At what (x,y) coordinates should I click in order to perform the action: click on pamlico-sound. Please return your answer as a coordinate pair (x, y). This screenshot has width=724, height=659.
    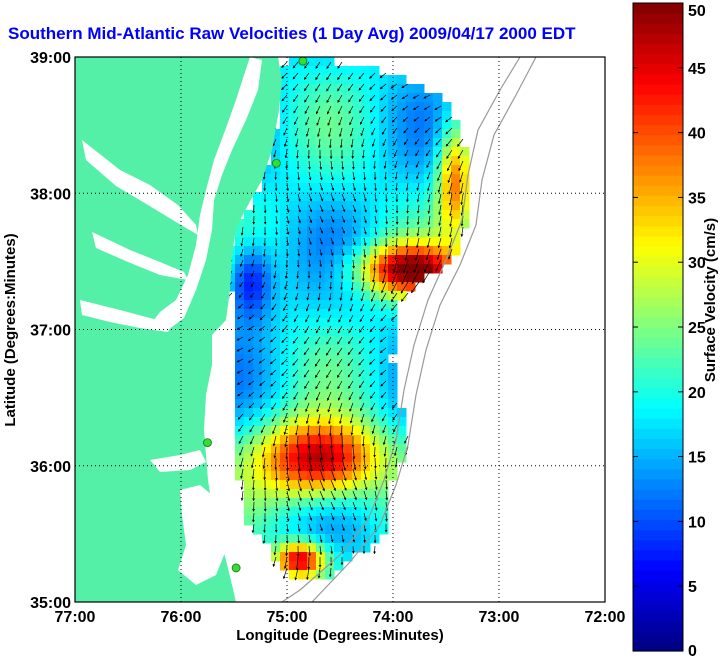
    Looking at the image, I should click on (202, 535).